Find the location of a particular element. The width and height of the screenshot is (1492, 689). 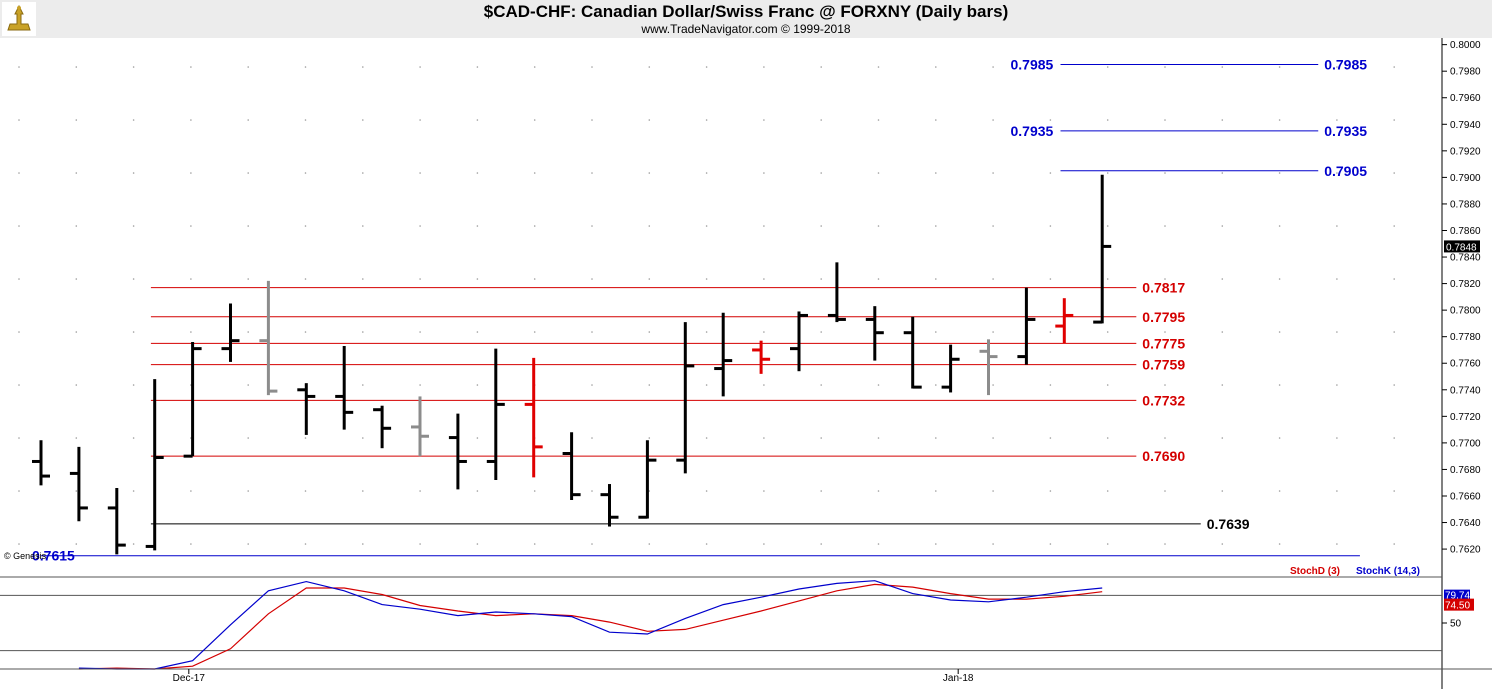

level-label-left: 0.7935 is located at coordinates (1032, 131).